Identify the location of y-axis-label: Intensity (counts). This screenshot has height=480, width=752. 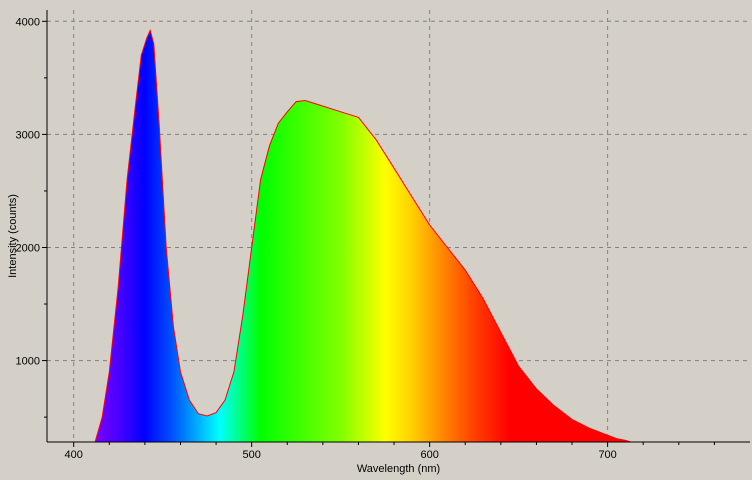
(13, 236).